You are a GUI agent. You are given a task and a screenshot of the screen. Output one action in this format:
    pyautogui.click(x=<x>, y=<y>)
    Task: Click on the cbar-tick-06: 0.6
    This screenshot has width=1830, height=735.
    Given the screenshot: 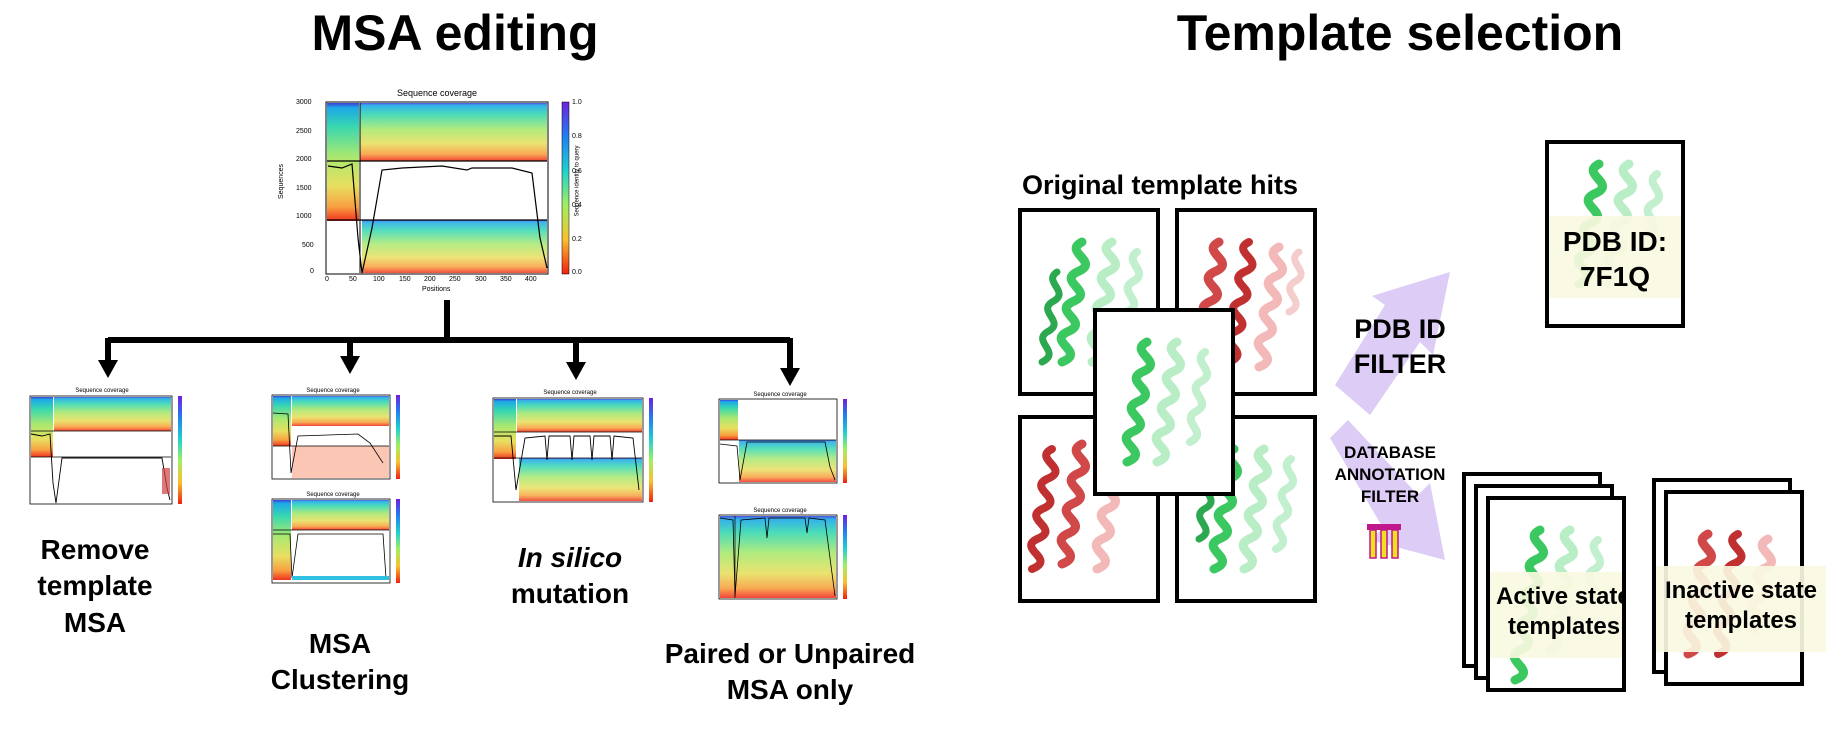 What is the action you would take?
    pyautogui.click(x=577, y=171)
    